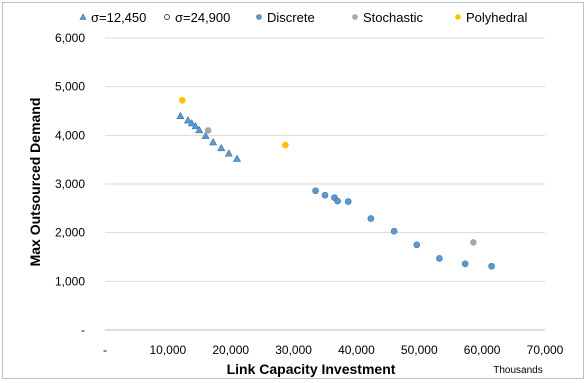 The height and width of the screenshot is (383, 588). I want to click on legend-label: σ=12,450, so click(118, 17).